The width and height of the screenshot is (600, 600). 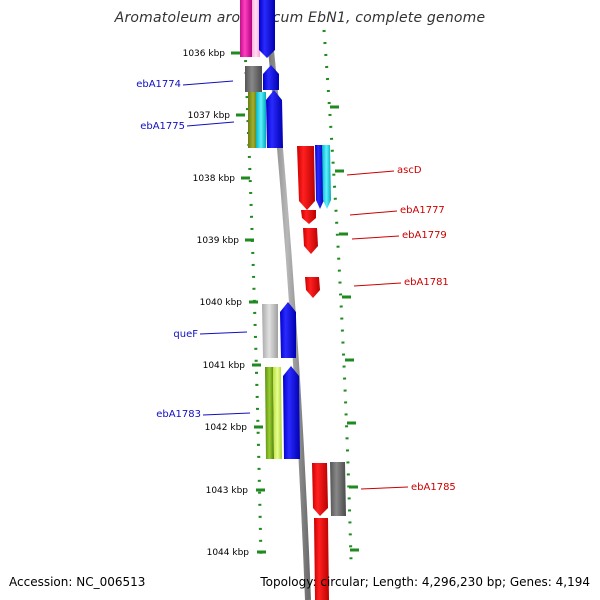 I want to click on accession-text: Accession: NC_006513, so click(x=77, y=582).